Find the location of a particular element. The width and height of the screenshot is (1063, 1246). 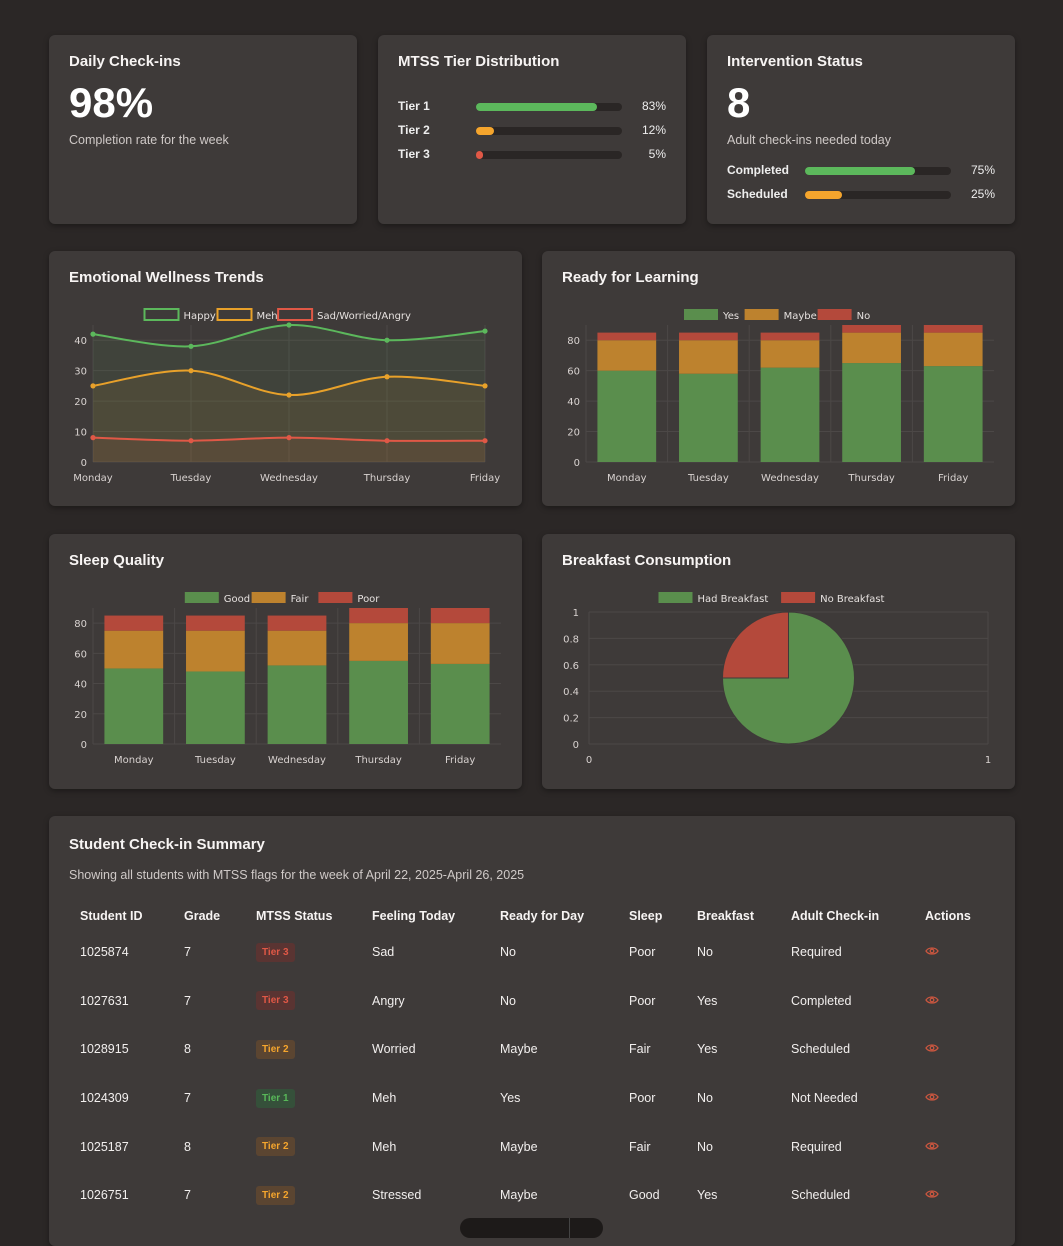

bar-maybe-friday is located at coordinates (953, 349).